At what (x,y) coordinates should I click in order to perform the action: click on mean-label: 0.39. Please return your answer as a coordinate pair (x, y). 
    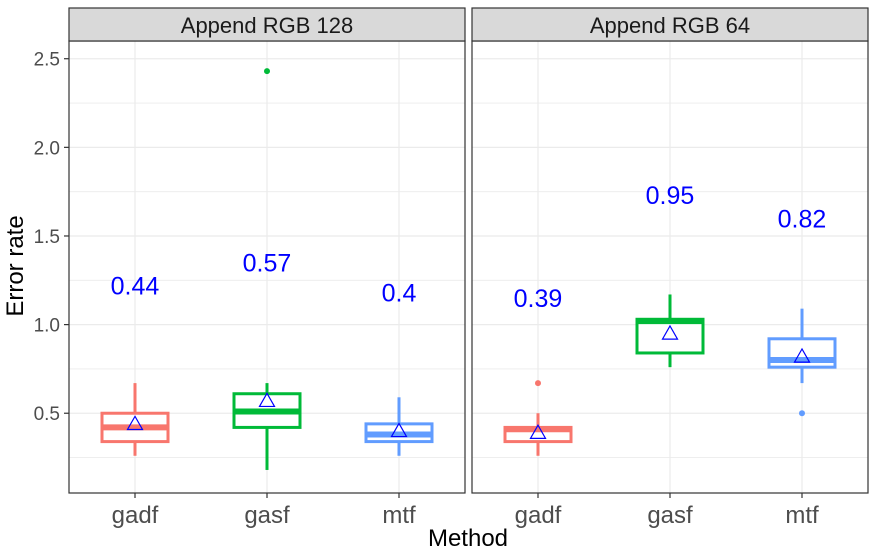
    Looking at the image, I should click on (538, 299).